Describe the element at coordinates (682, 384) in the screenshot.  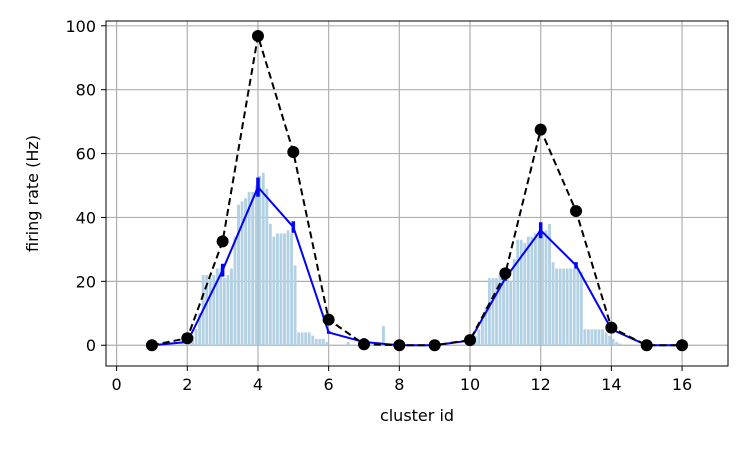
I see `x-tick-label: 16` at that location.